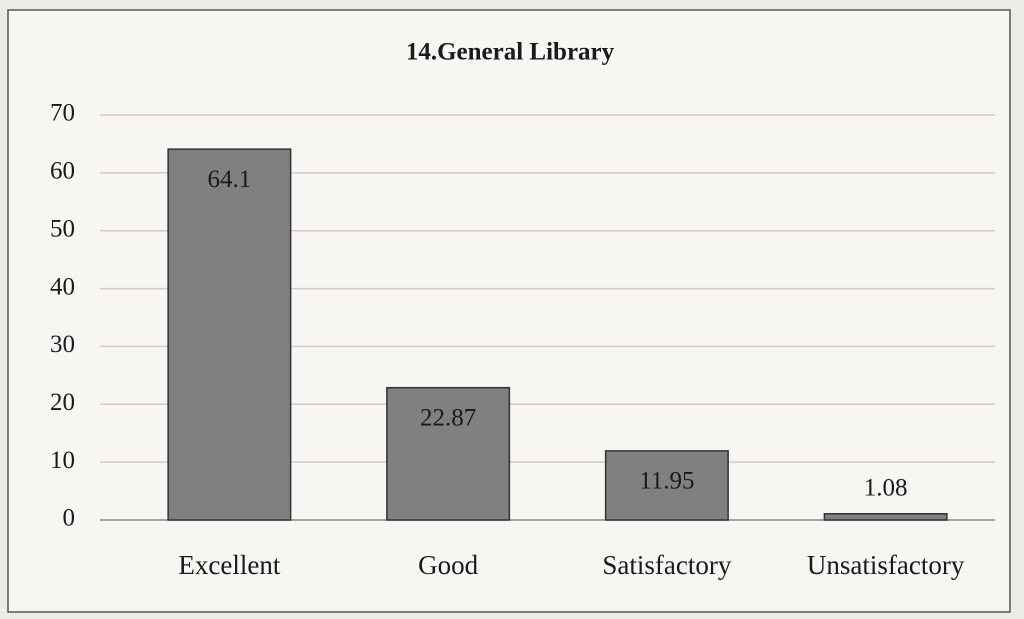  What do you see at coordinates (62, 113) in the screenshot?
I see `y-tick-label: 70` at bounding box center [62, 113].